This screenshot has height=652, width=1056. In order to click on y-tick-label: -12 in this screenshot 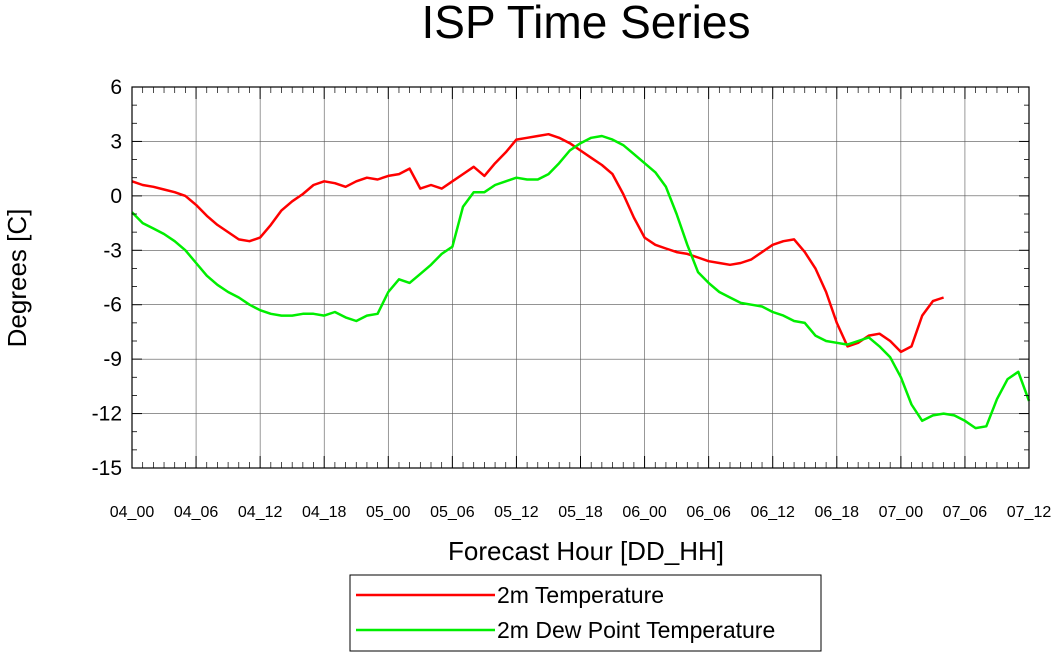, I will do `click(107, 414)`.